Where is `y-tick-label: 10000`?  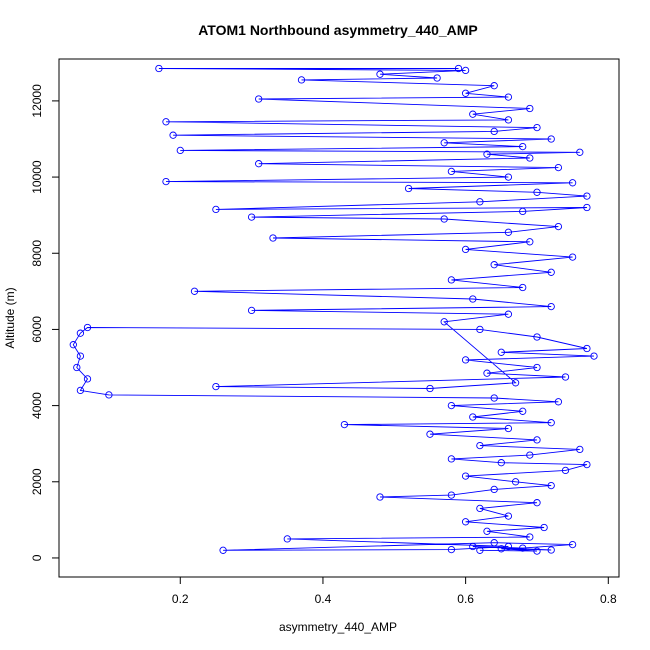 y-tick-label: 10000 is located at coordinates (37, 177).